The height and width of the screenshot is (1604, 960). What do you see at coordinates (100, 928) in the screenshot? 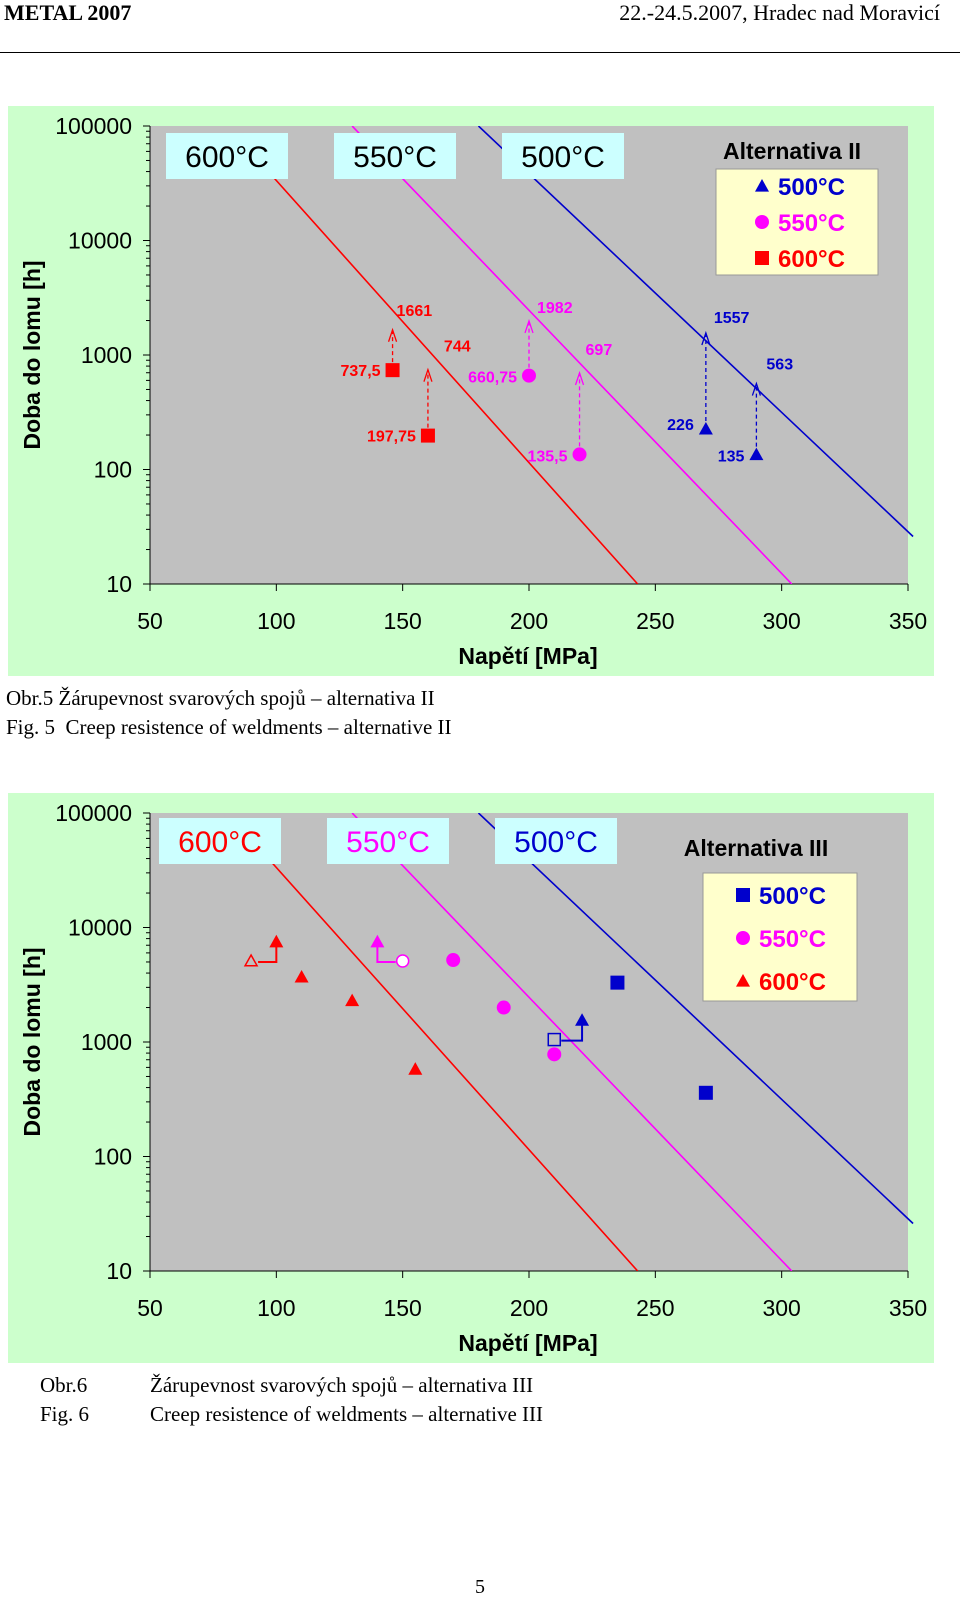
I see `y-tick-label: 10000` at bounding box center [100, 928].